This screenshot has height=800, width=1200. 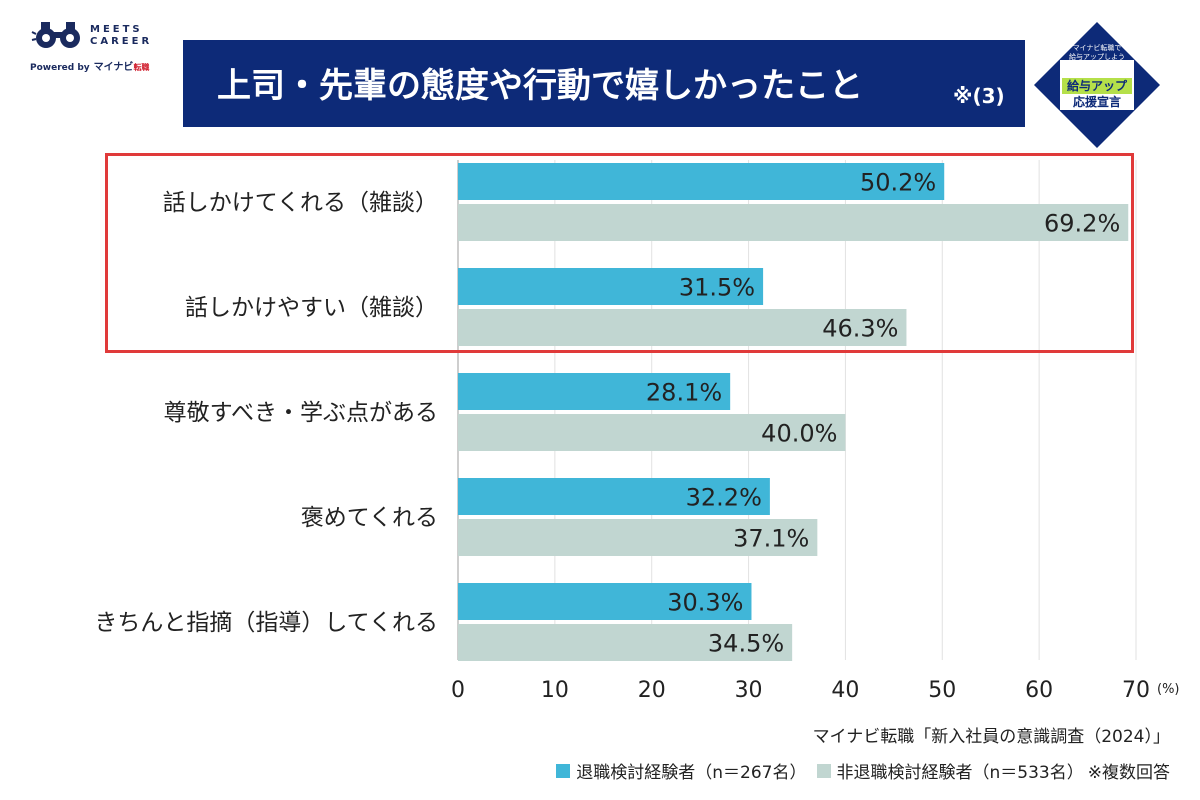 I want to click on x-tick-label: 40, so click(x=845, y=690).